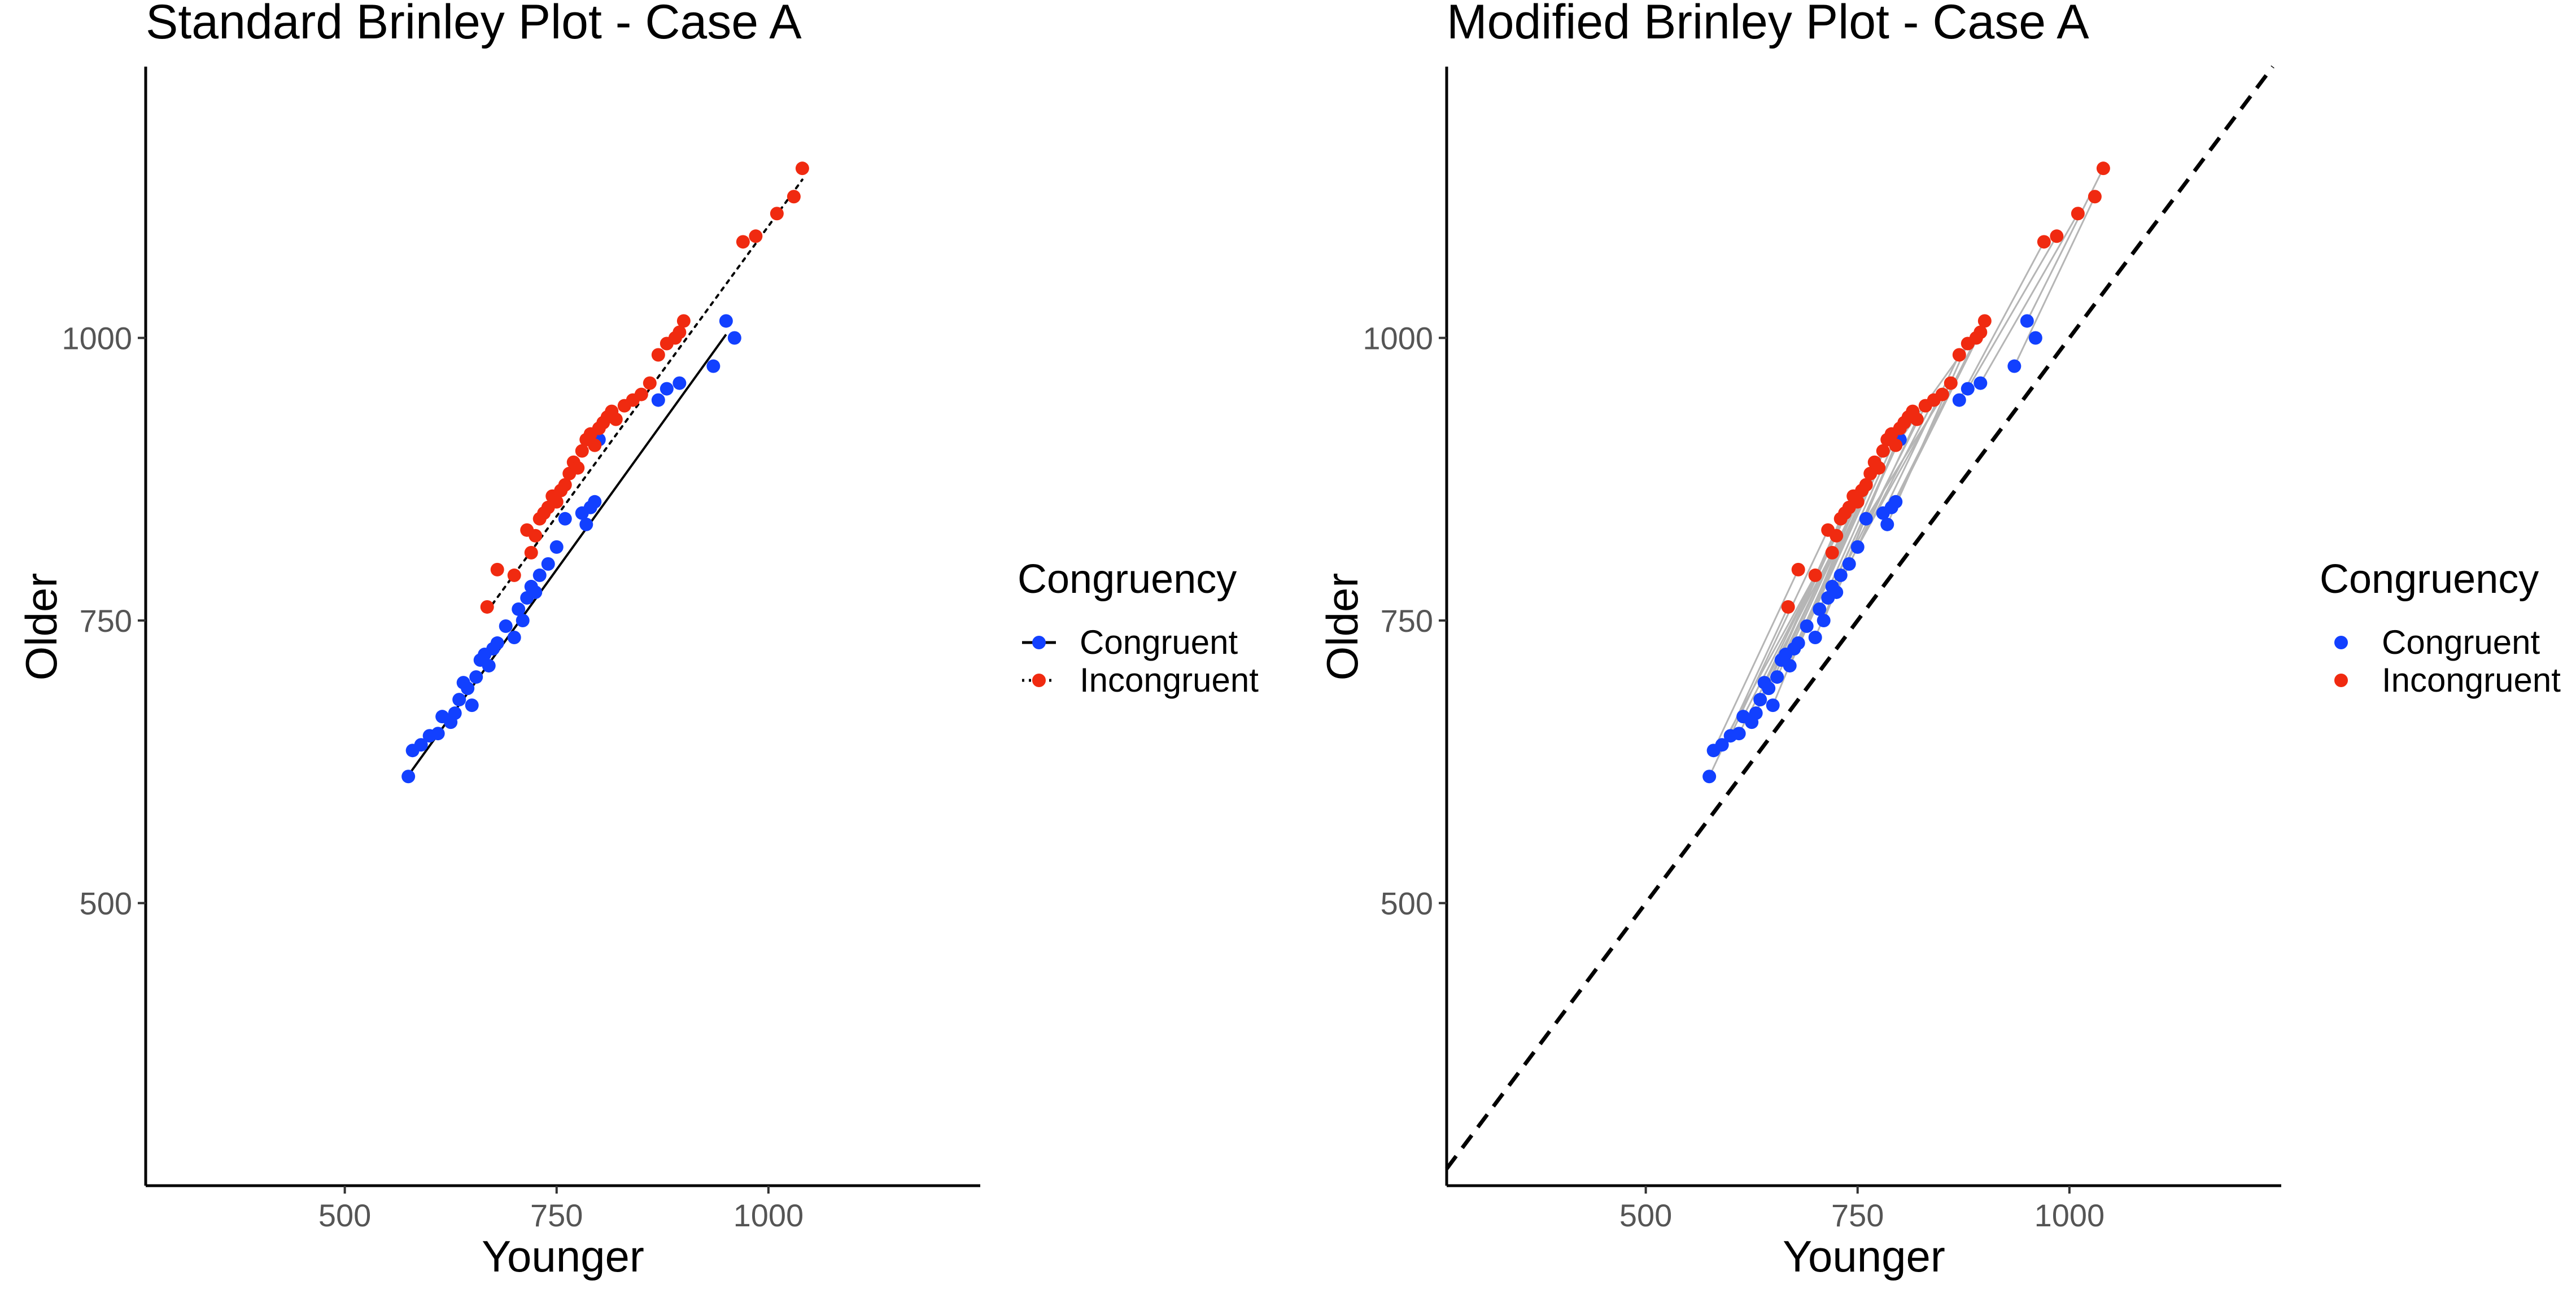  What do you see at coordinates (106, 903) in the screenshot?
I see `y-tick-label: 500` at bounding box center [106, 903].